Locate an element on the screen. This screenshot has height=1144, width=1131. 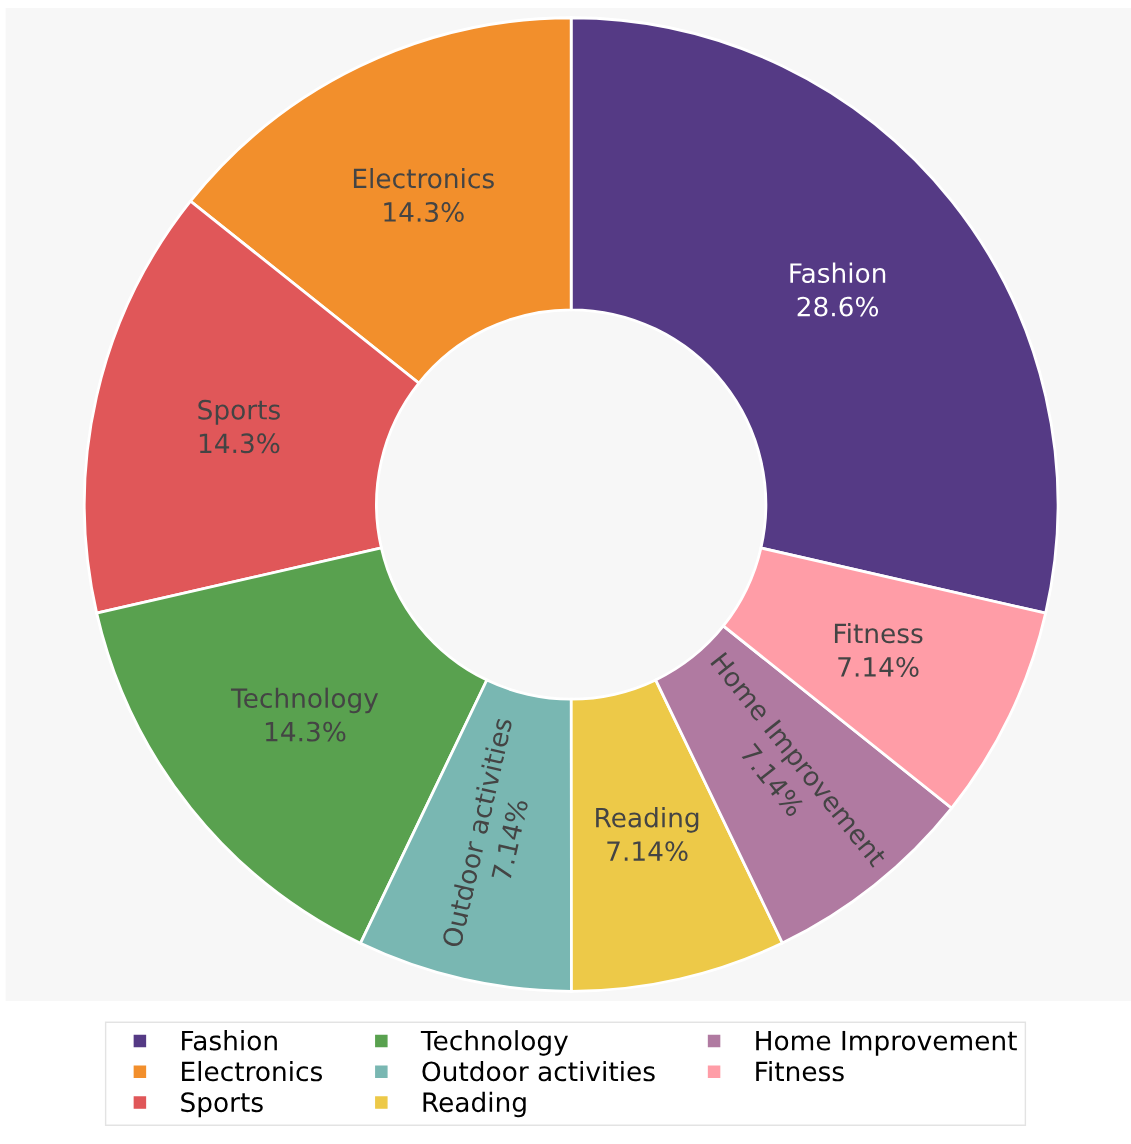
slice-label: Sports is located at coordinates (239, 412).